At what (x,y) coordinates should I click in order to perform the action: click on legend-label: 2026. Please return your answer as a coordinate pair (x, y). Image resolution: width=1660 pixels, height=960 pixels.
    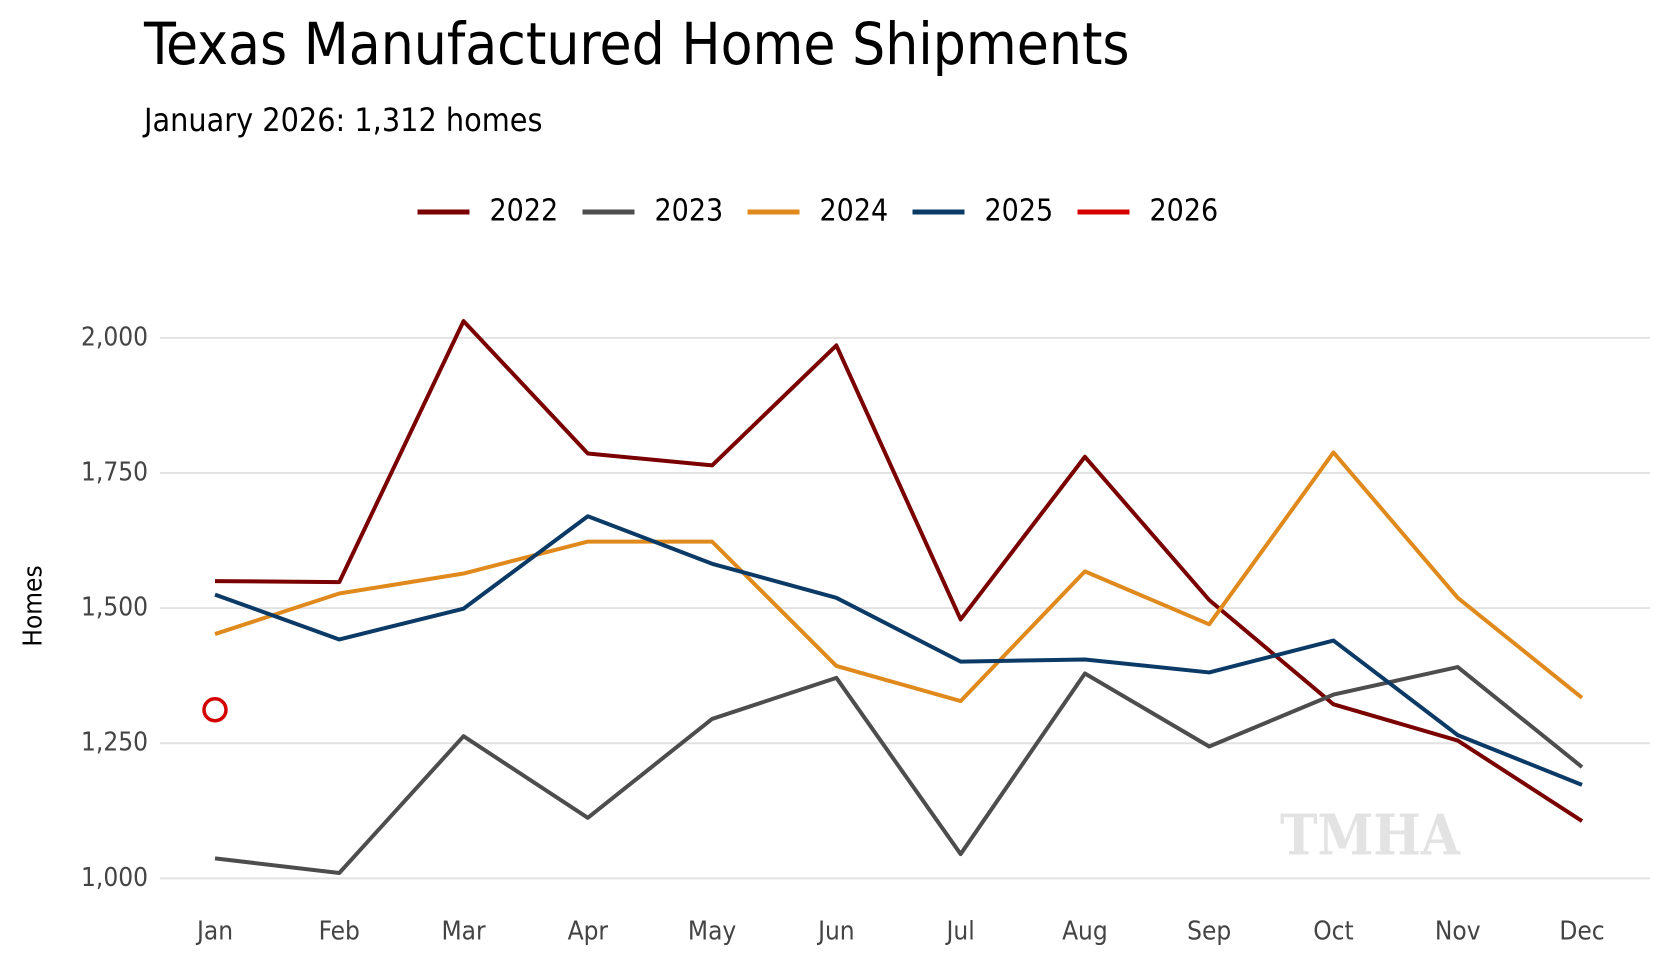
    Looking at the image, I should click on (1184, 211).